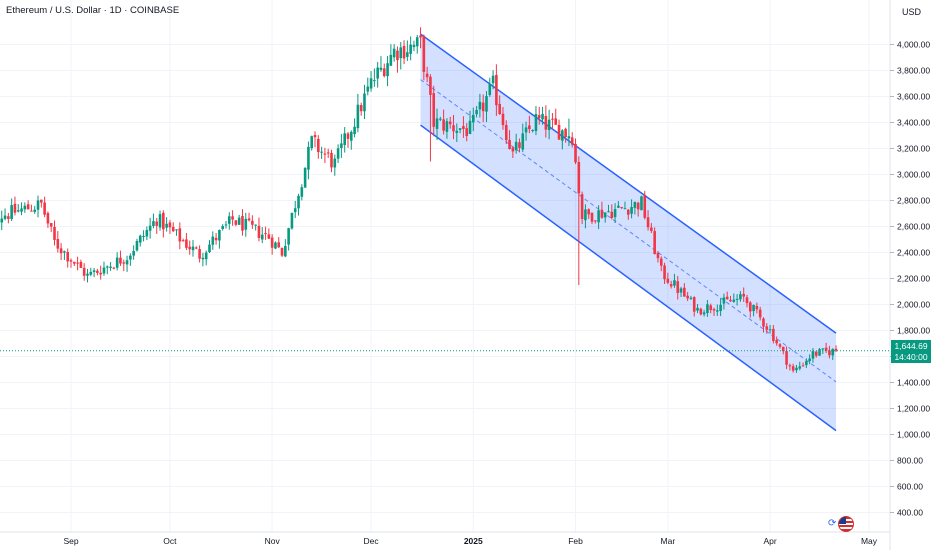 This screenshot has width=932, height=550. Describe the element at coordinates (913, 383) in the screenshot. I see `y-tick-label: 1,400.00` at that location.